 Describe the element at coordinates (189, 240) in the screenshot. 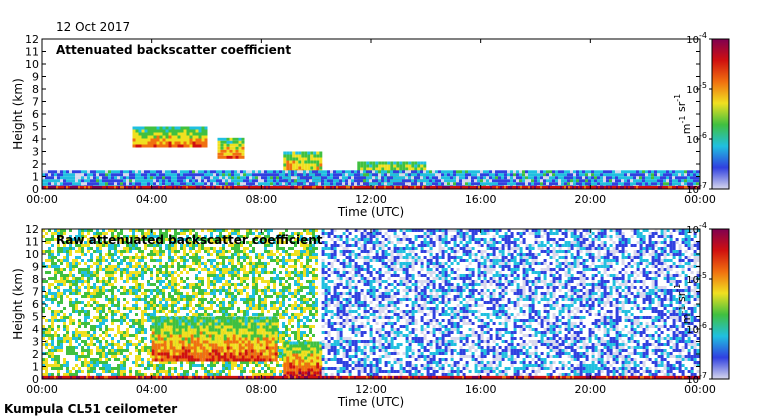

I see `panel-title: Raw attenuated backscatter coefficient` at that location.